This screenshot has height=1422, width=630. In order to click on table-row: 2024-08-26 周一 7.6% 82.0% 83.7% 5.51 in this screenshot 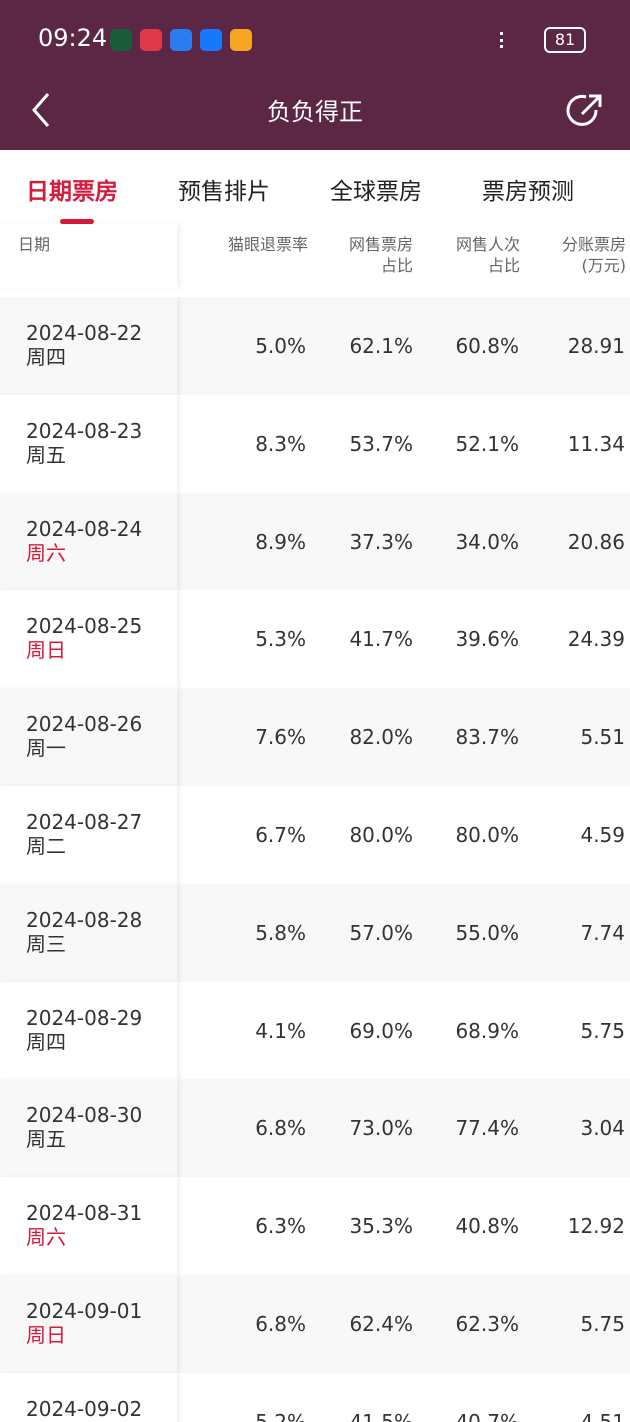, I will do `click(315, 737)`.